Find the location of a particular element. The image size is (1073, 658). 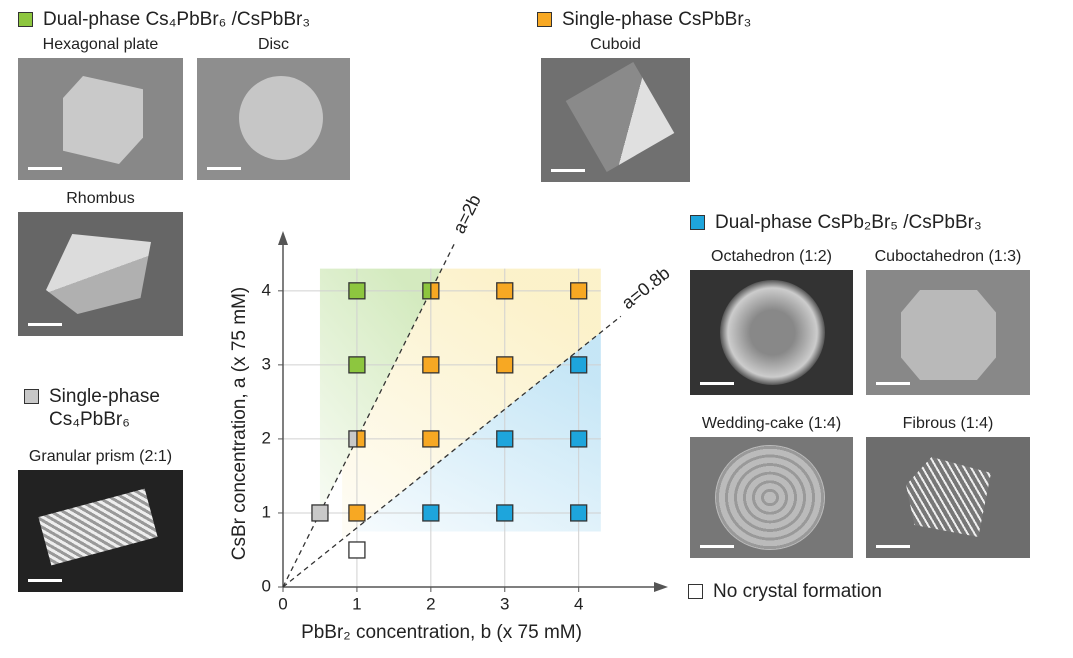

line-label: a=0.8b is located at coordinates (646, 288).